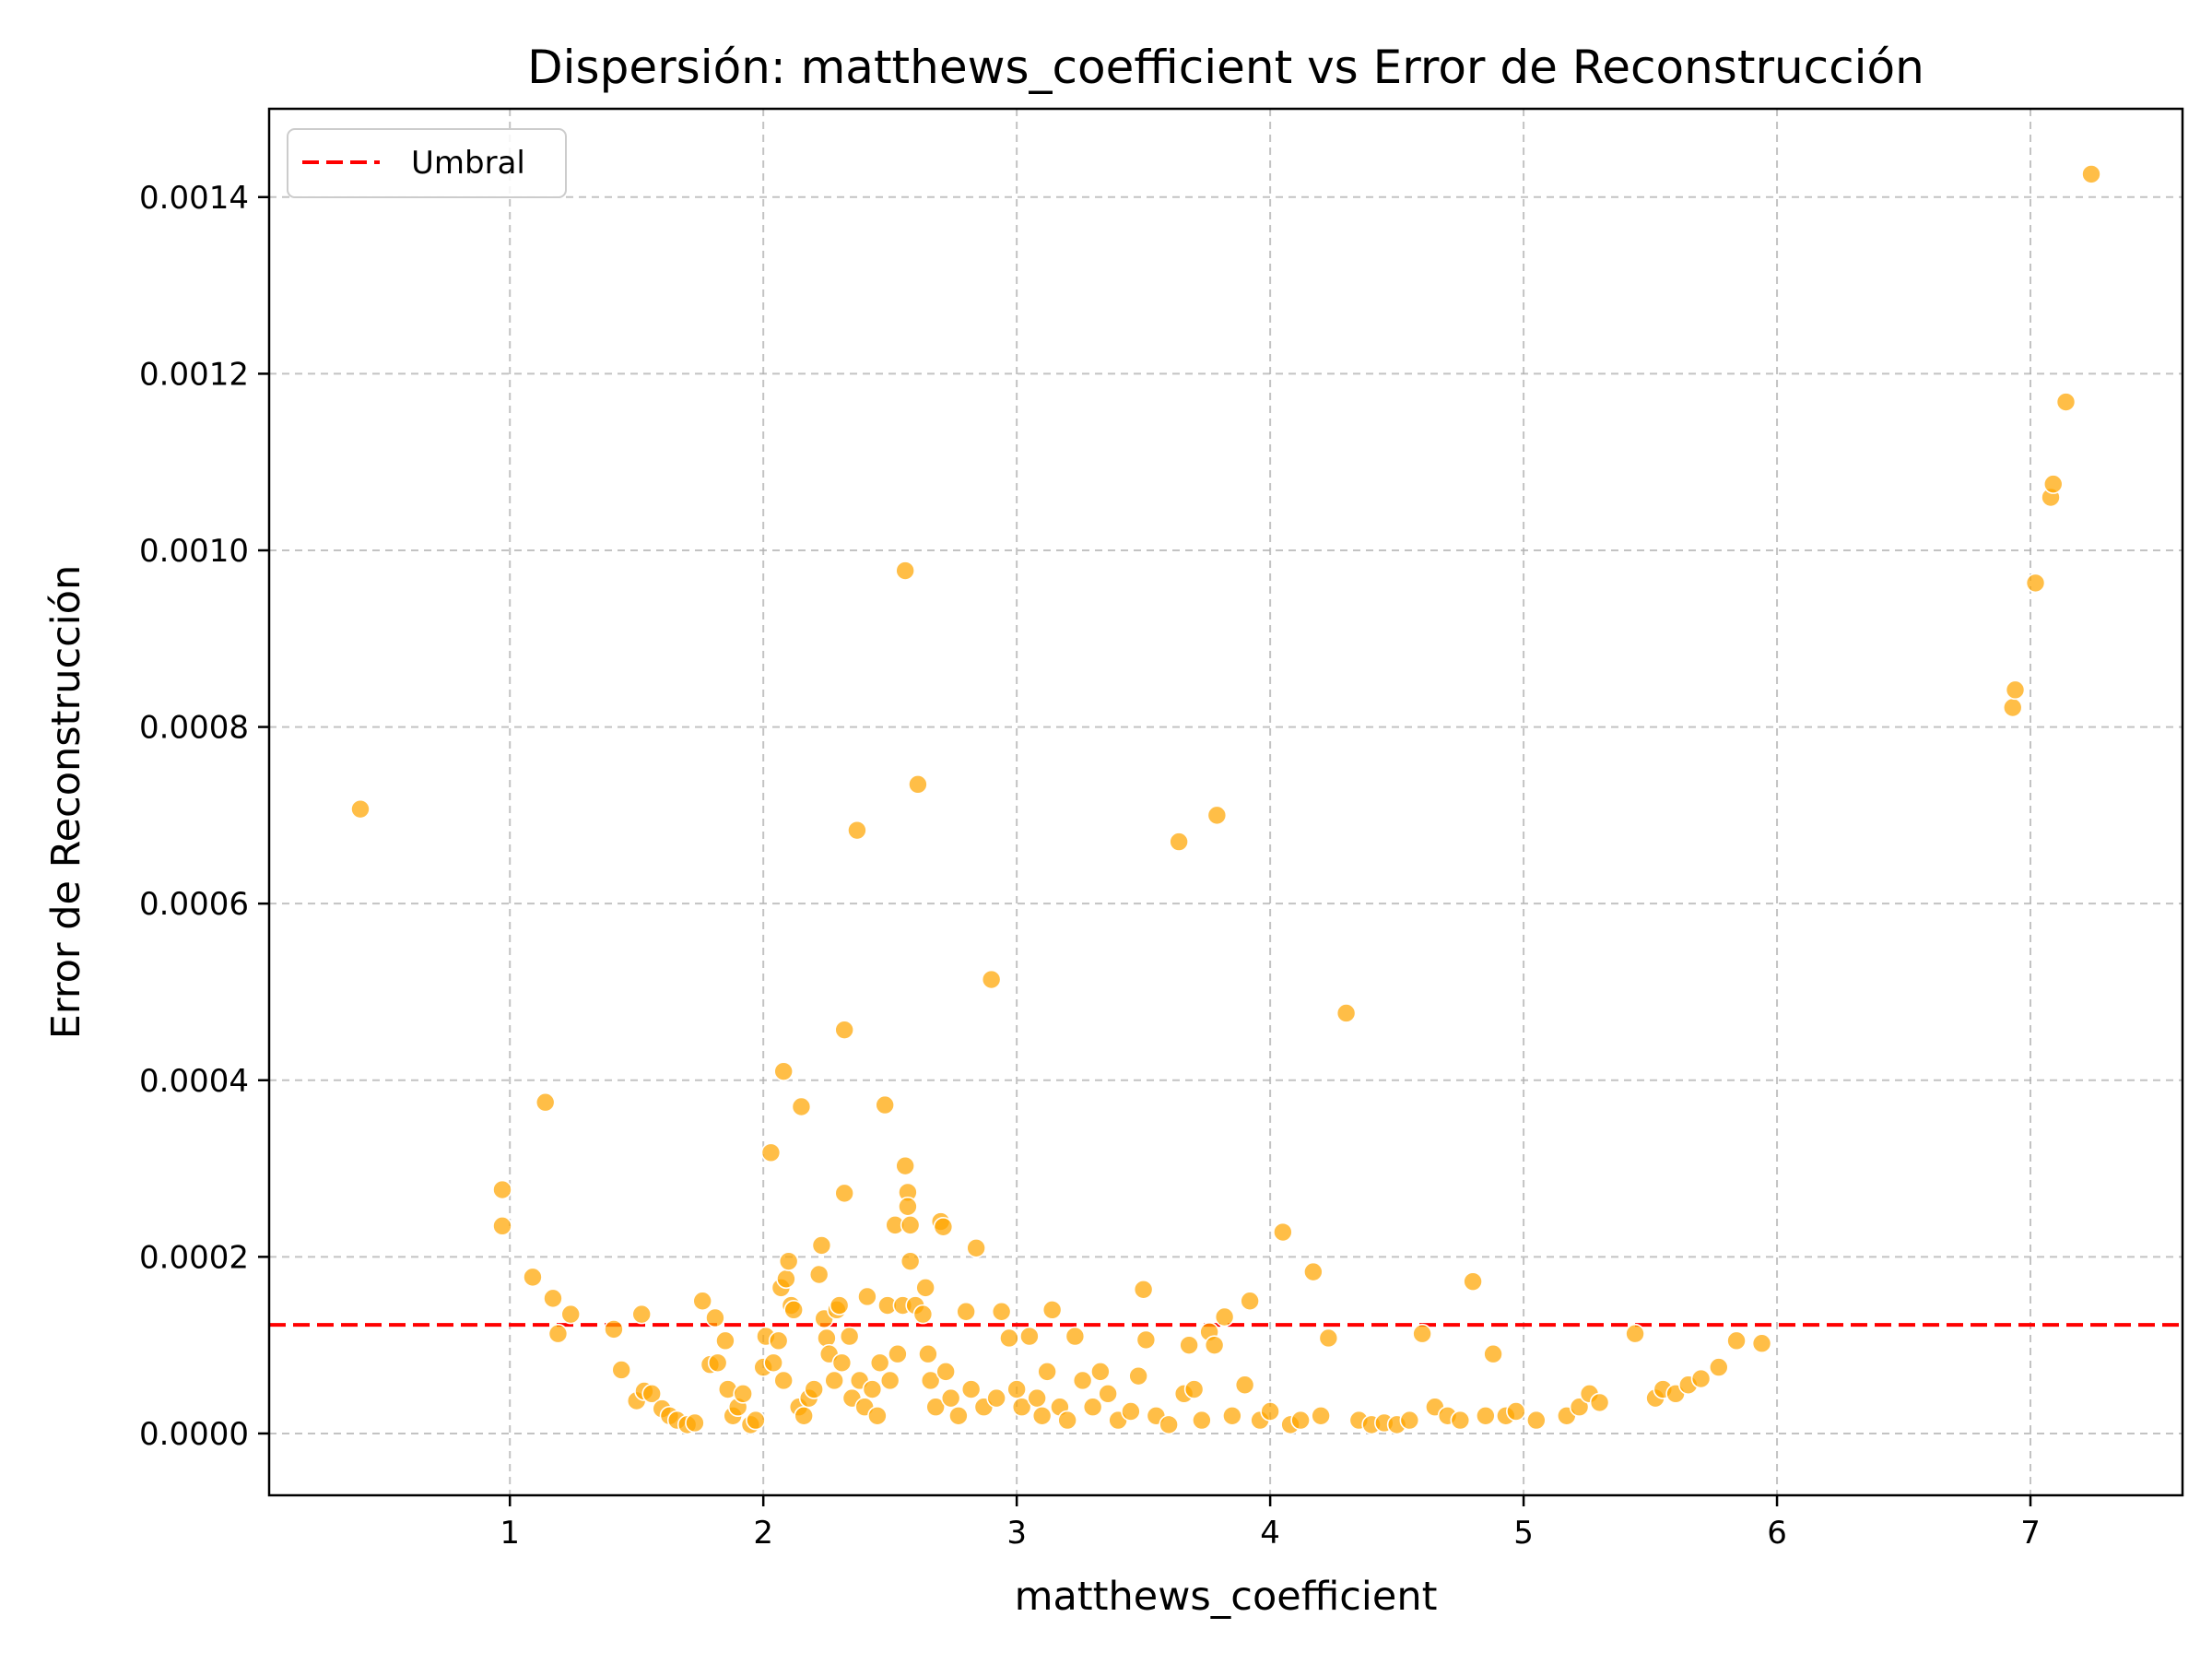 Image resolution: width=2212 pixels, height=1664 pixels. Describe the element at coordinates (510, 1533) in the screenshot. I see `x-tick-label: 1` at that location.